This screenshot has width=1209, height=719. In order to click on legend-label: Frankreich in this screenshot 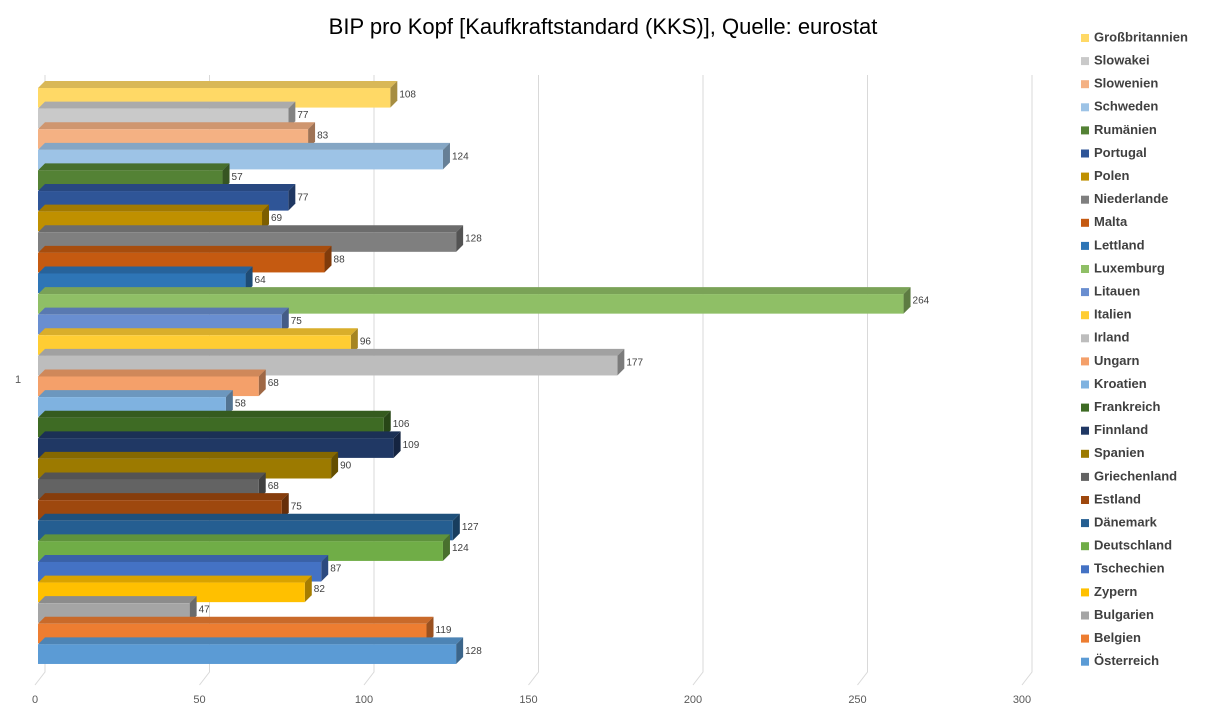, I will do `click(1127, 406)`.